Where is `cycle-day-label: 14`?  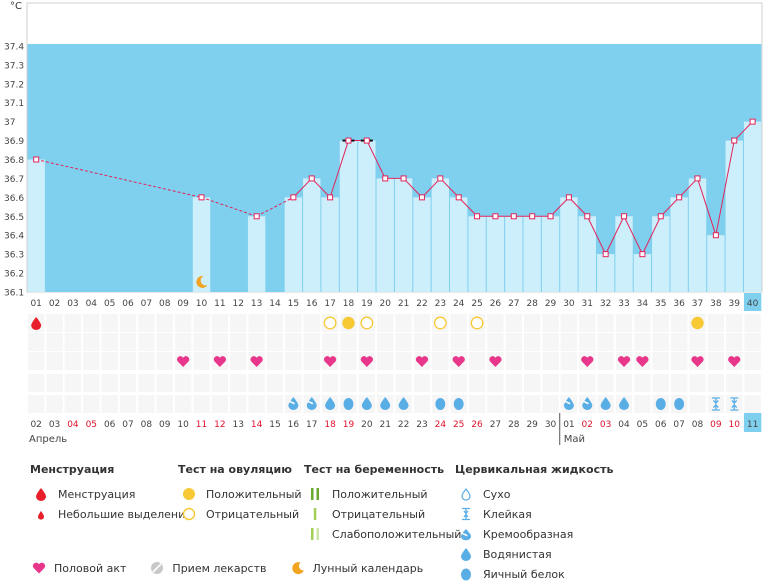
cycle-day-label: 14 is located at coordinates (275, 304).